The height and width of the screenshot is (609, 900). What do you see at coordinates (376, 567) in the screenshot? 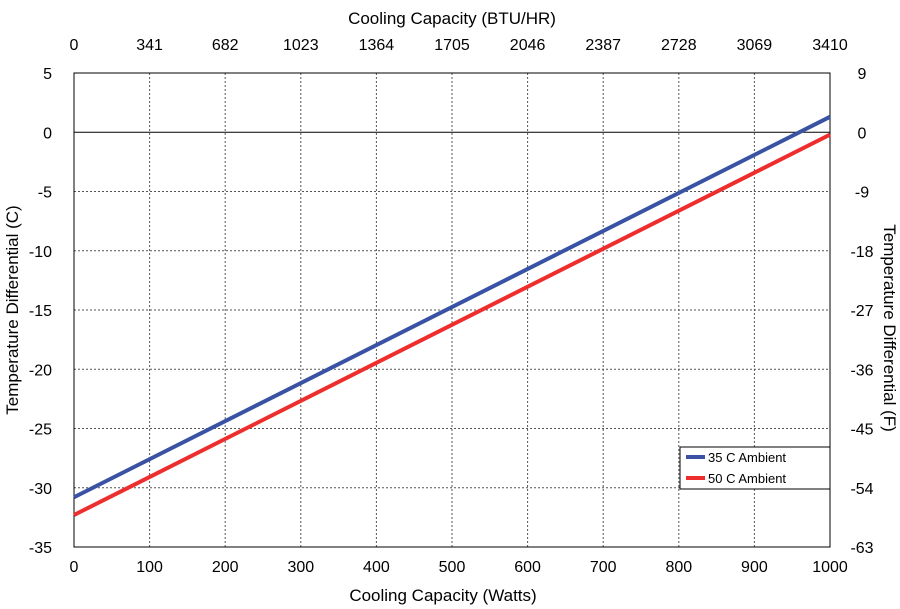
I see `x-tick-label: 400` at bounding box center [376, 567].